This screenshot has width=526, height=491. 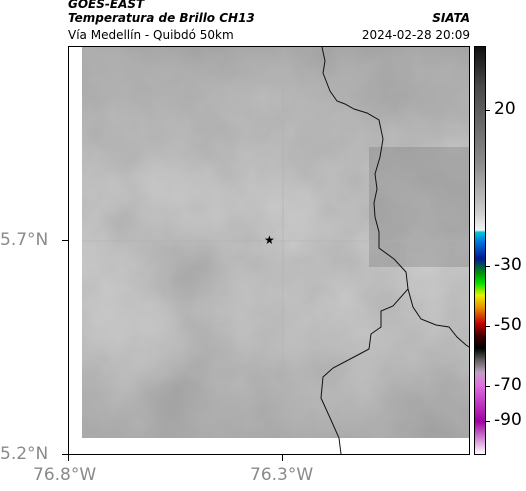 What do you see at coordinates (415, 35) in the screenshot?
I see `timestamp-label: 2024-02-28 20:09` at bounding box center [415, 35].